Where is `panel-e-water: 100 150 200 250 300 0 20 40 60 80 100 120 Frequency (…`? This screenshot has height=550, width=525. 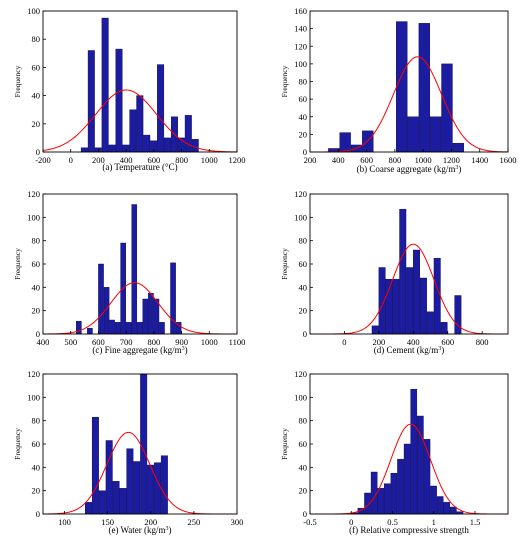 panel-e-water: 100 150 200 250 300 0 20 40 60 80 100 120 Frequency (… is located at coordinates (128, 452).